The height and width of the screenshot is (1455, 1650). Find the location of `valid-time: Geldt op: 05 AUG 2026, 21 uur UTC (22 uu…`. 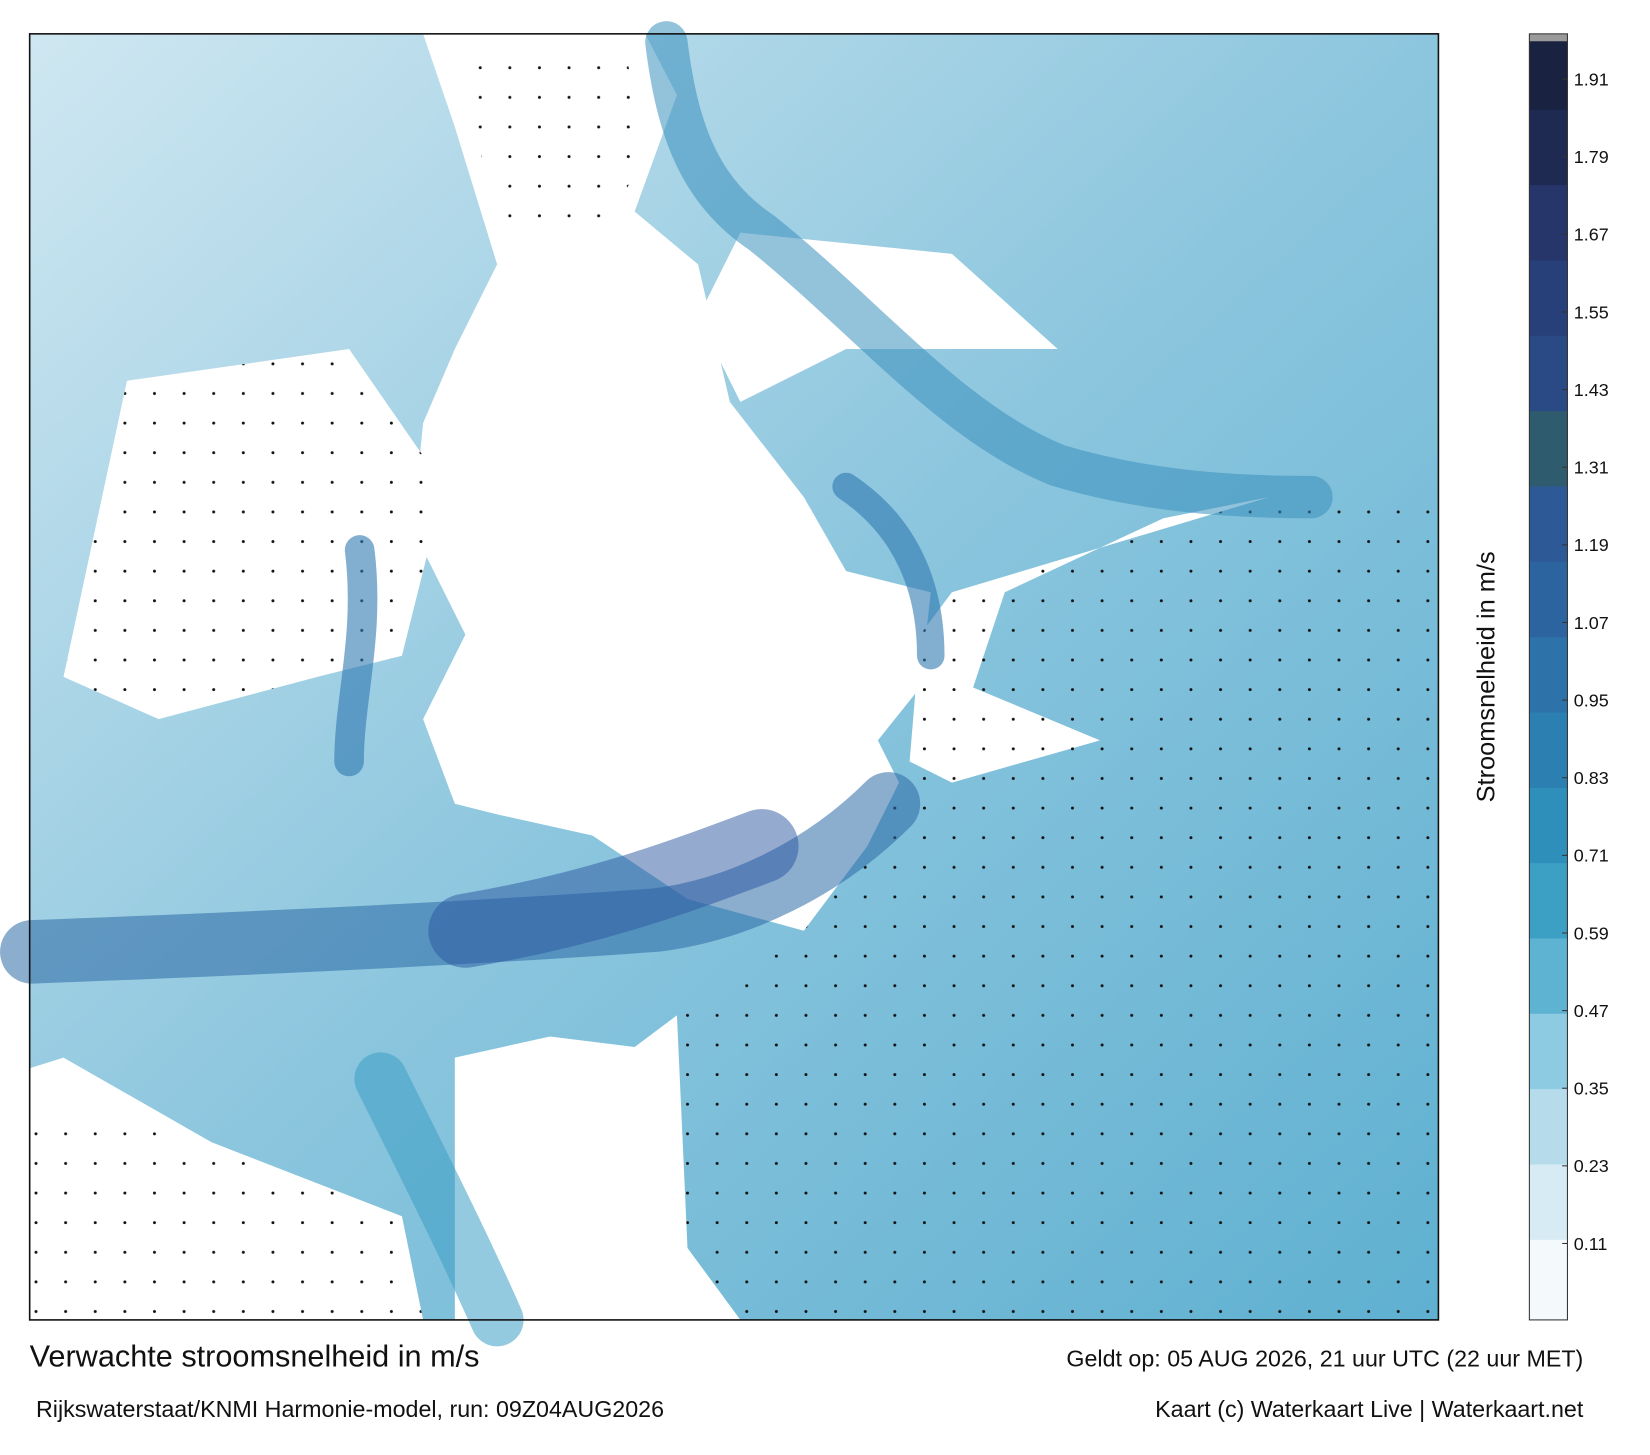

valid-time: Geldt op: 05 AUG 2026, 21 uur UTC (22 uu… is located at coordinates (1324, 1358).